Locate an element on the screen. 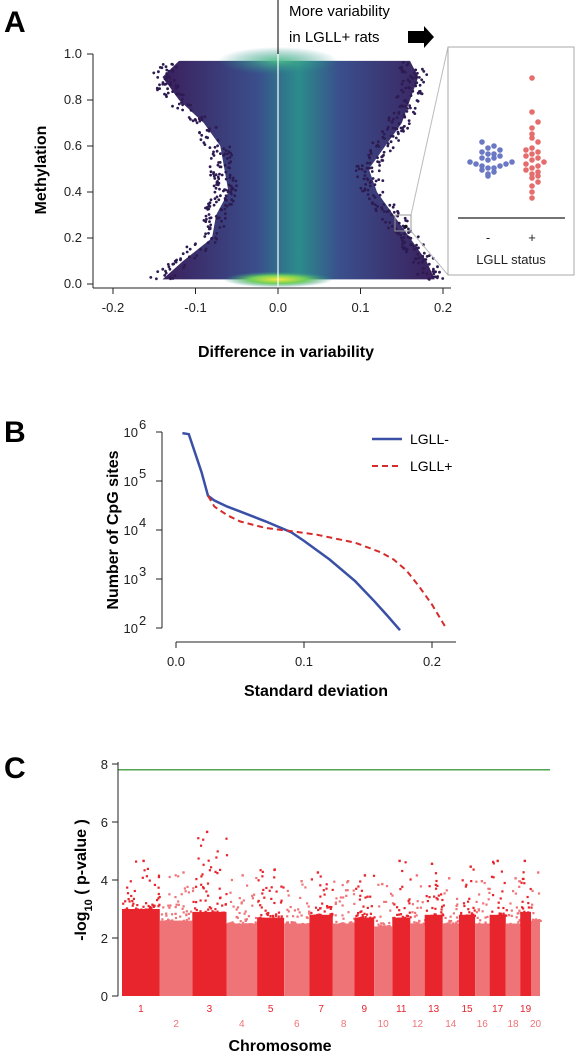 This screenshot has height=1058, width=579. panel-a-plot-area is located at coordinates (297, 167).